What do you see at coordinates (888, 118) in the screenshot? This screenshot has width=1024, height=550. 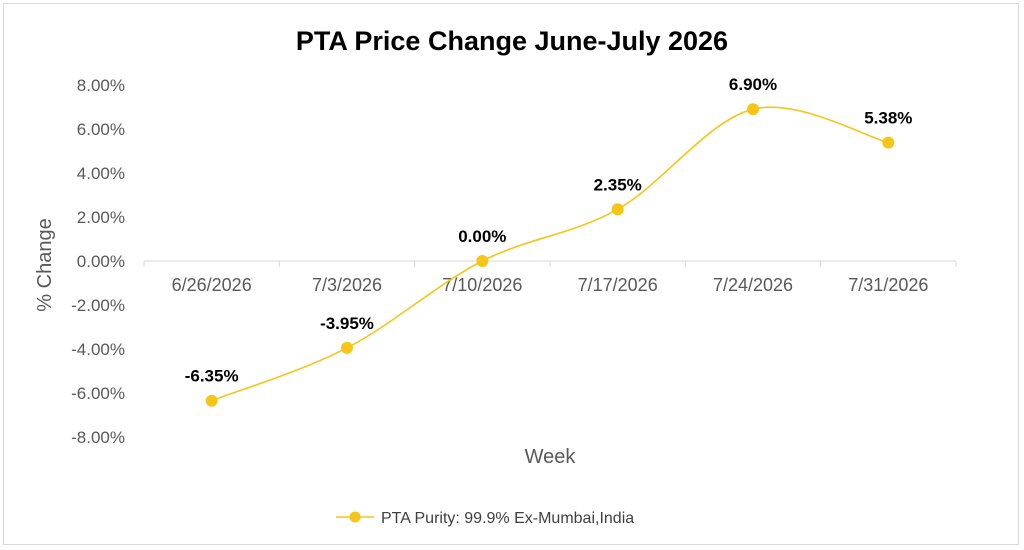 I see `data-label: 5.38%` at bounding box center [888, 118].